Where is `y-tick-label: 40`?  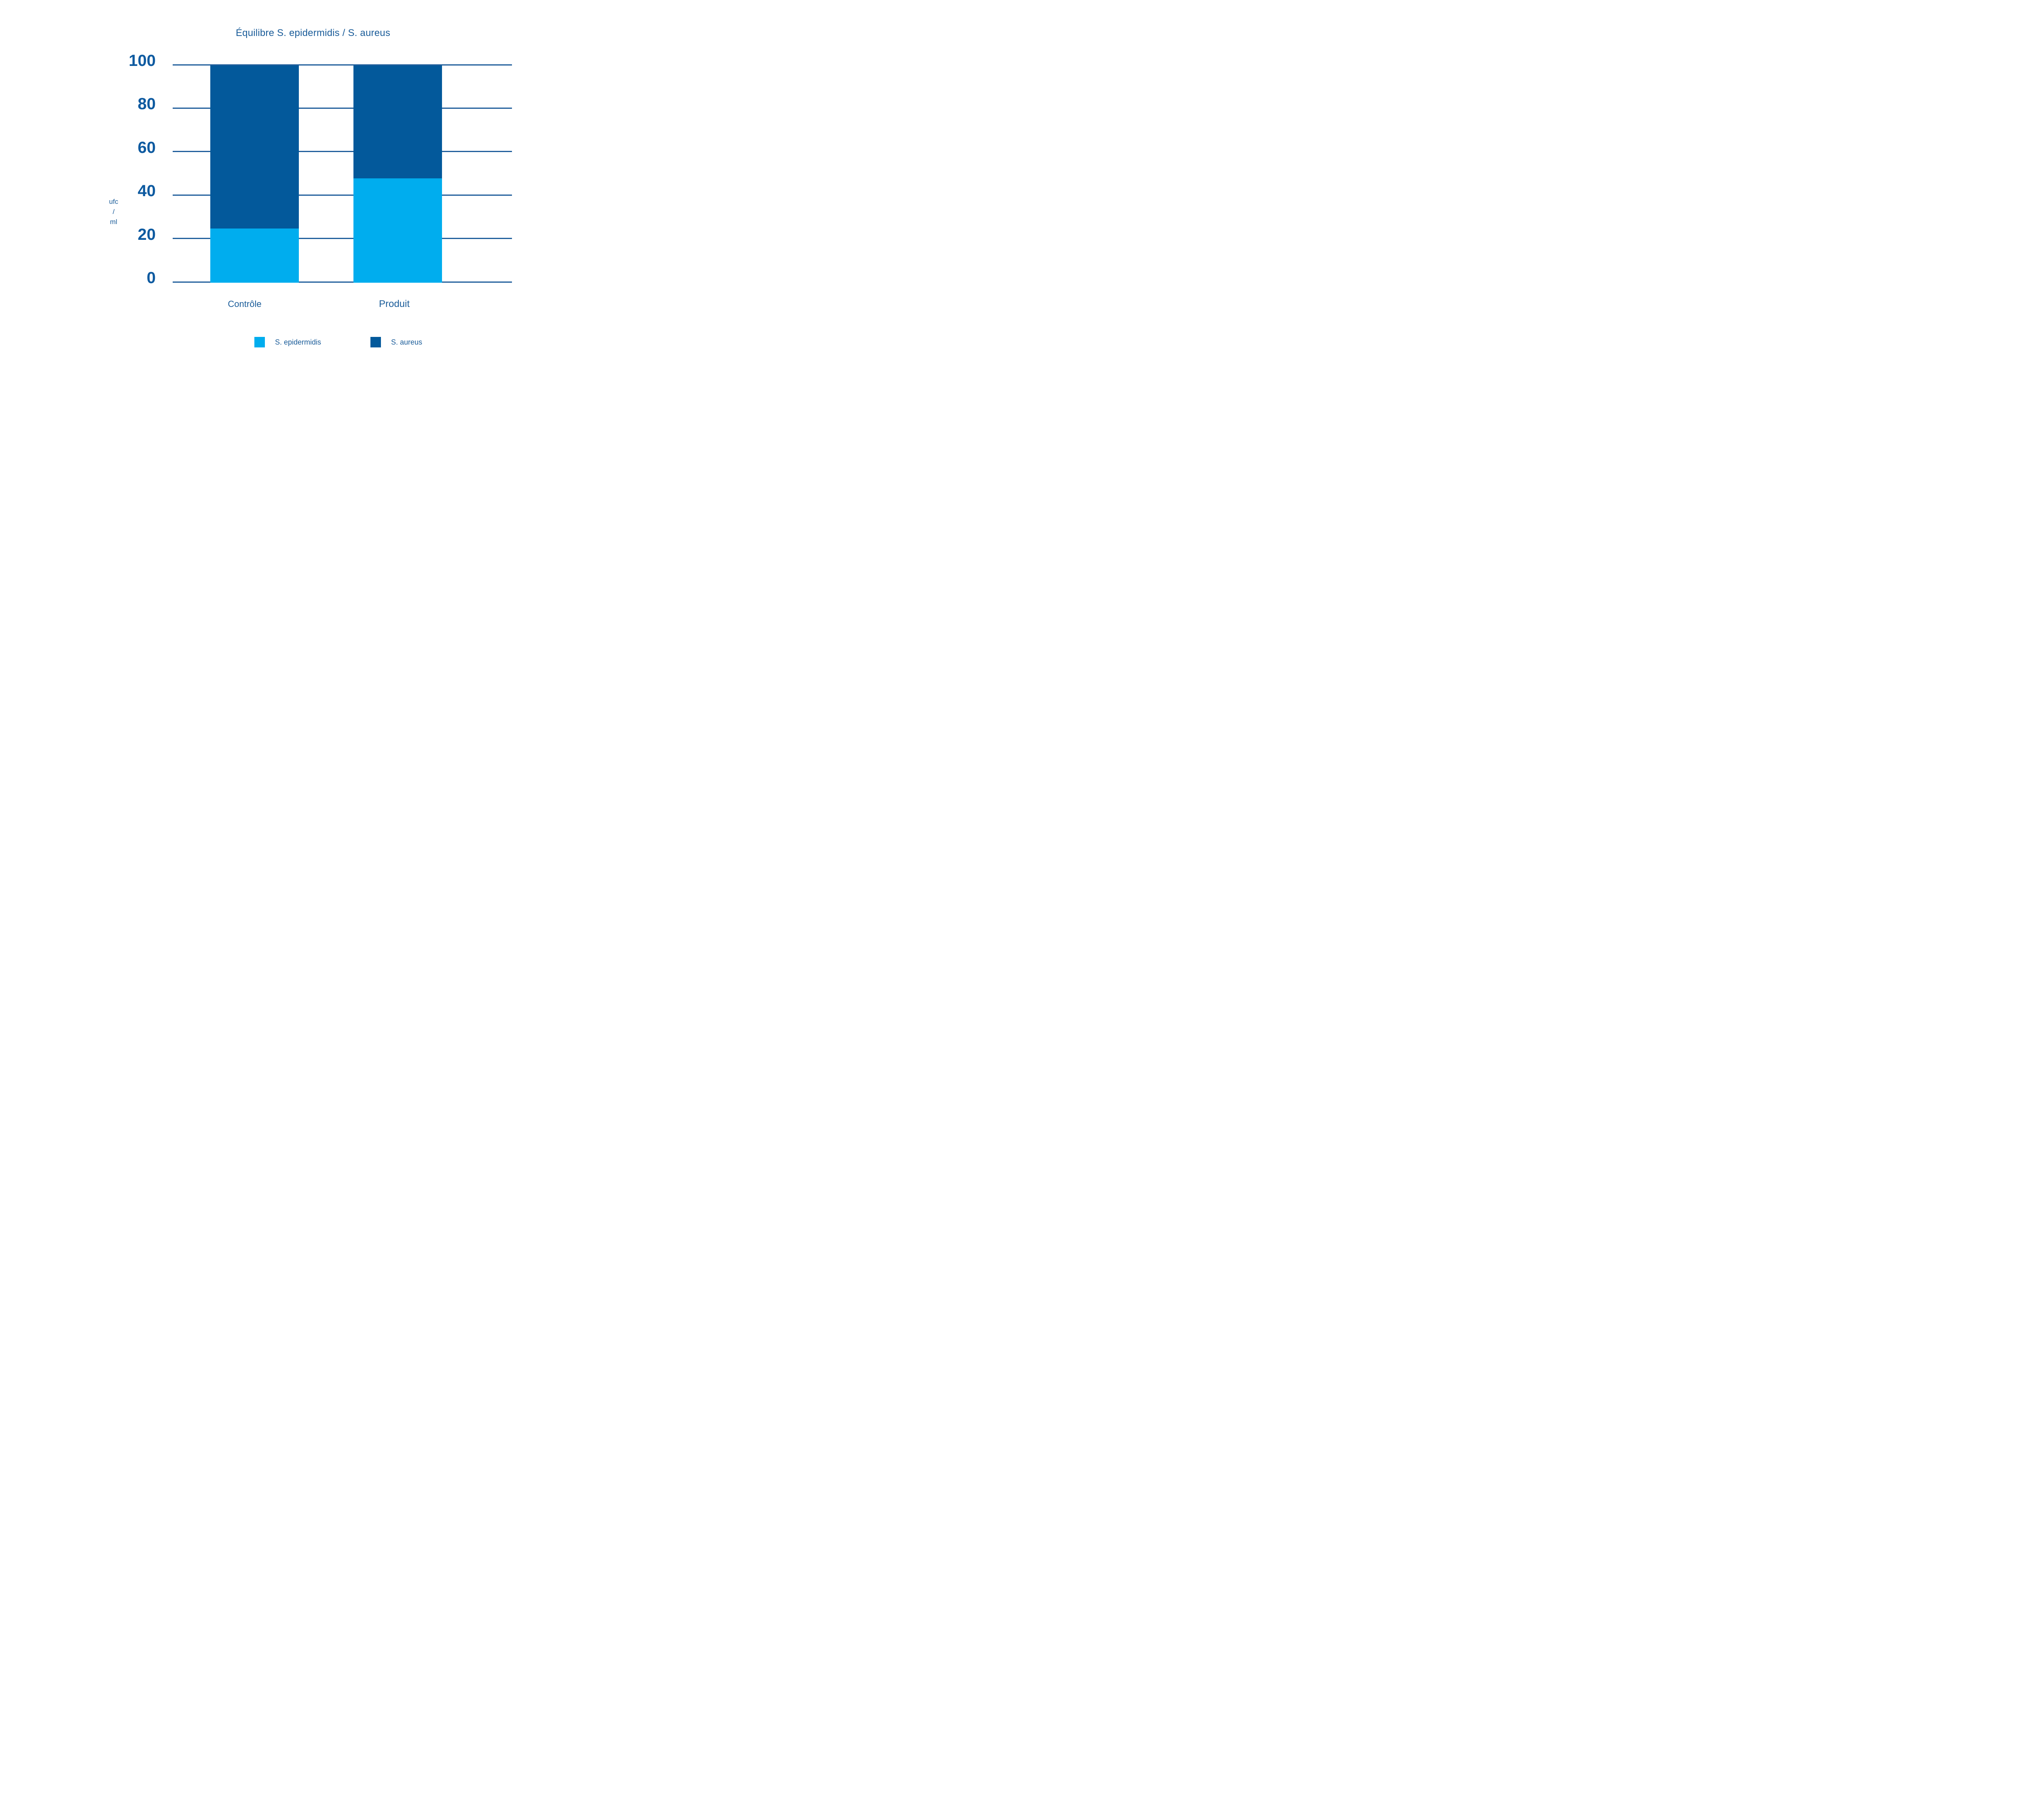
y-tick-label: 40 is located at coordinates (146, 191).